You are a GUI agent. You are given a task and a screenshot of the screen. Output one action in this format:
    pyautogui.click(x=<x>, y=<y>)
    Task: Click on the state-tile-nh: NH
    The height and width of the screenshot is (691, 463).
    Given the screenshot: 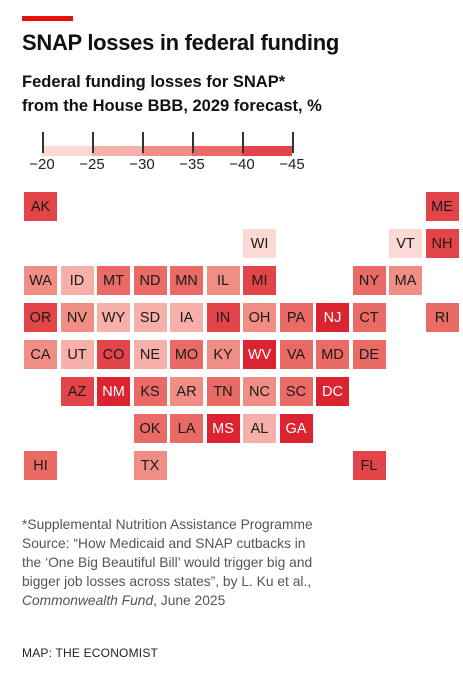 What is the action you would take?
    pyautogui.click(x=442, y=243)
    